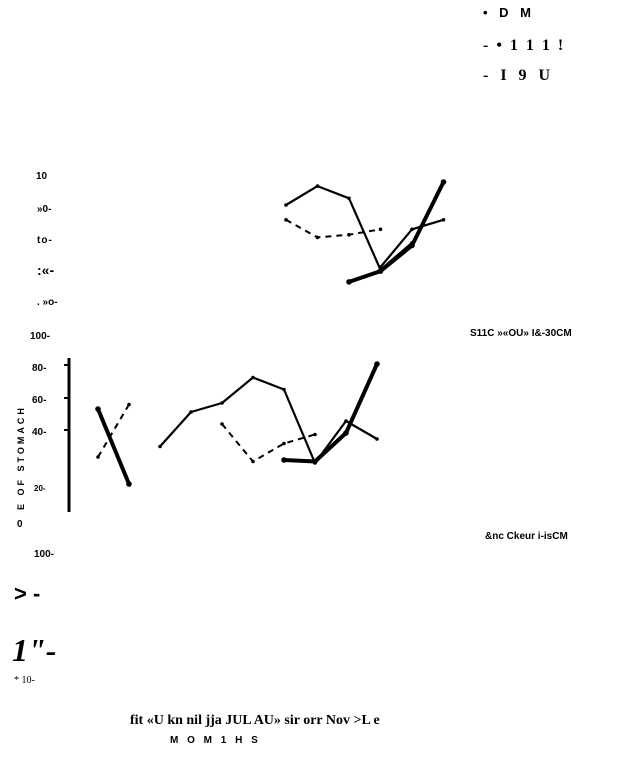  What do you see at coordinates (40, 488) in the screenshot?
I see `middle-tick-20: 20-` at bounding box center [40, 488].